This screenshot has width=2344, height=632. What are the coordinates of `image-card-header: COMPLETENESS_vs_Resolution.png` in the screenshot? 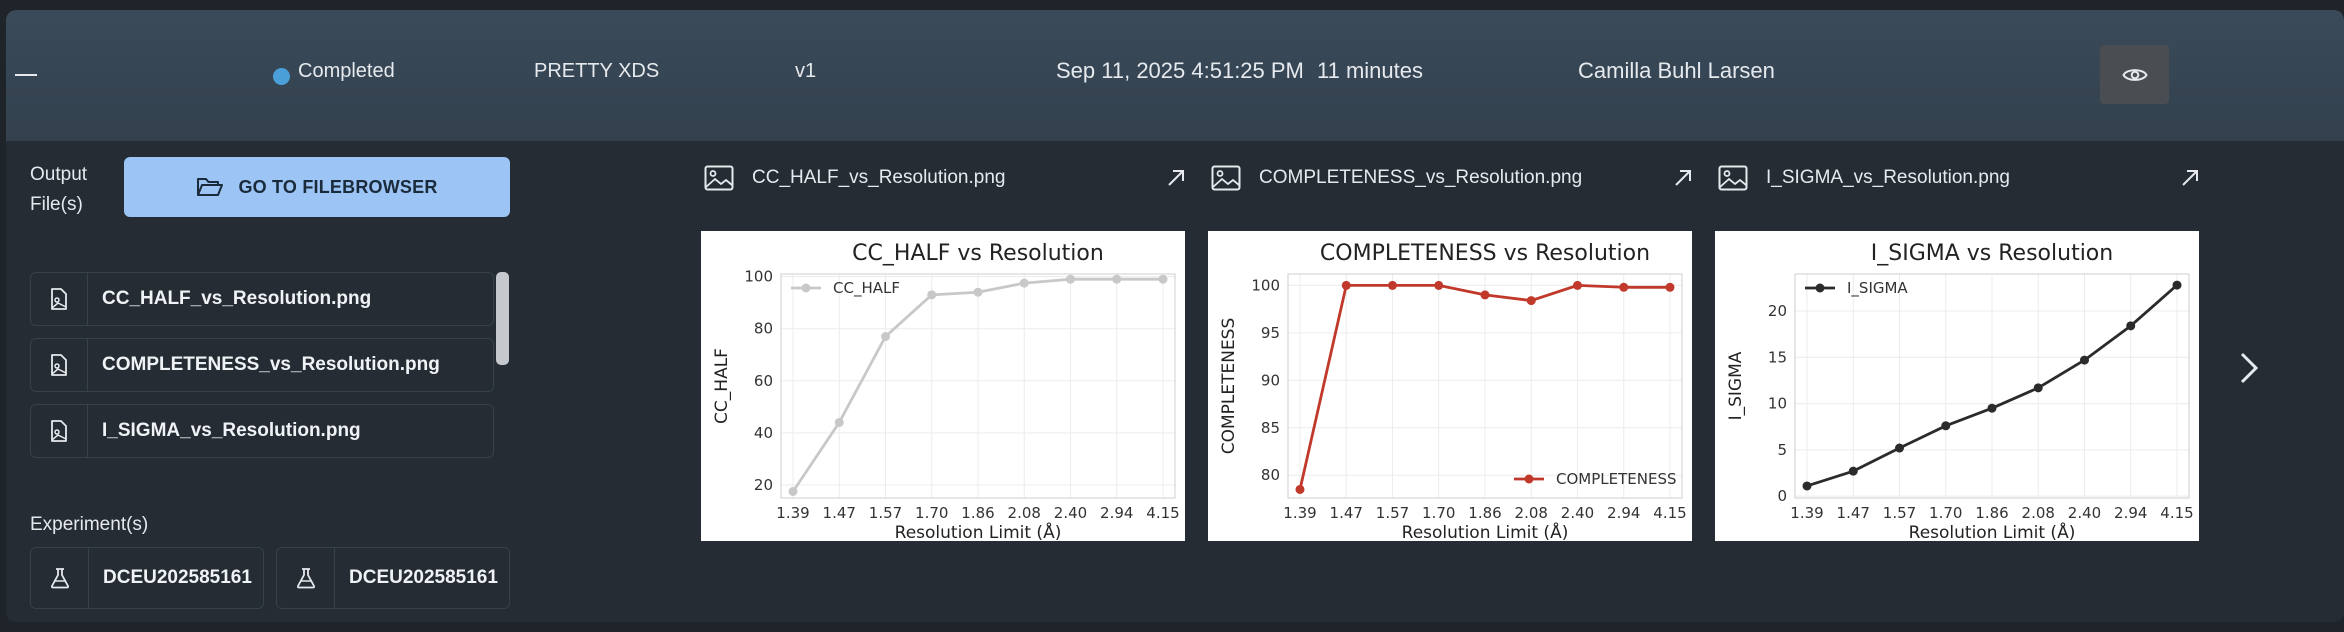 It's located at (1453, 178).